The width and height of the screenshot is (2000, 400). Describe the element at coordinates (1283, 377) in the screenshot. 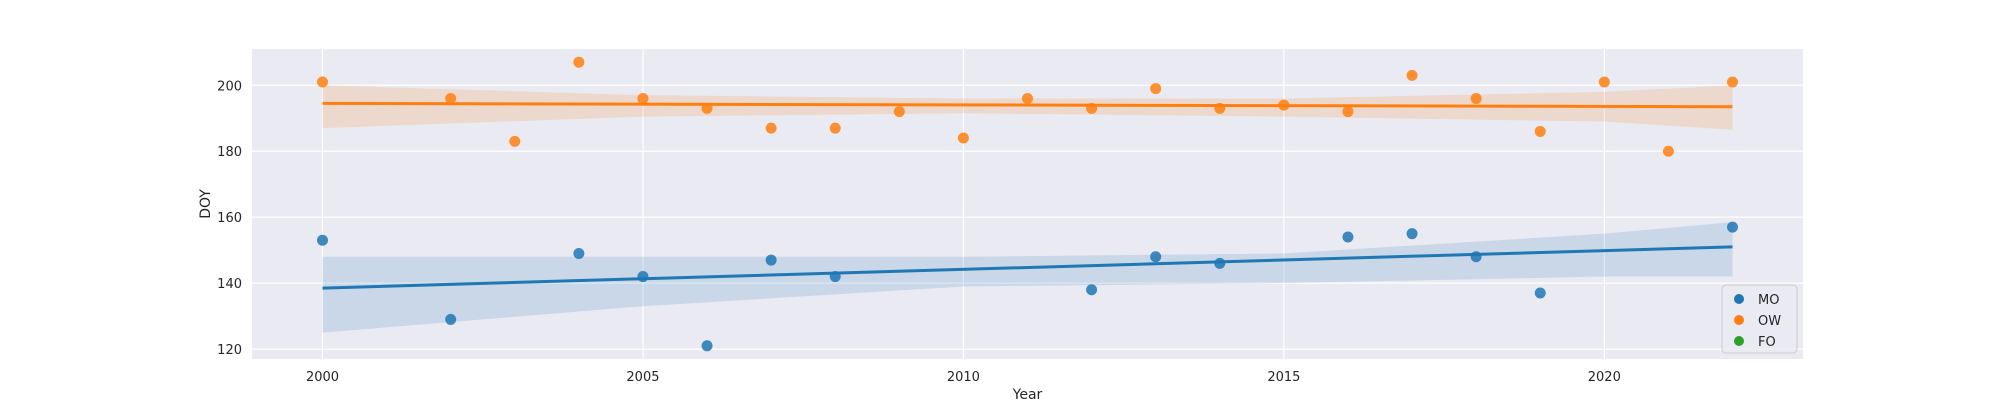

I see `x-tick-label: 2015` at that location.